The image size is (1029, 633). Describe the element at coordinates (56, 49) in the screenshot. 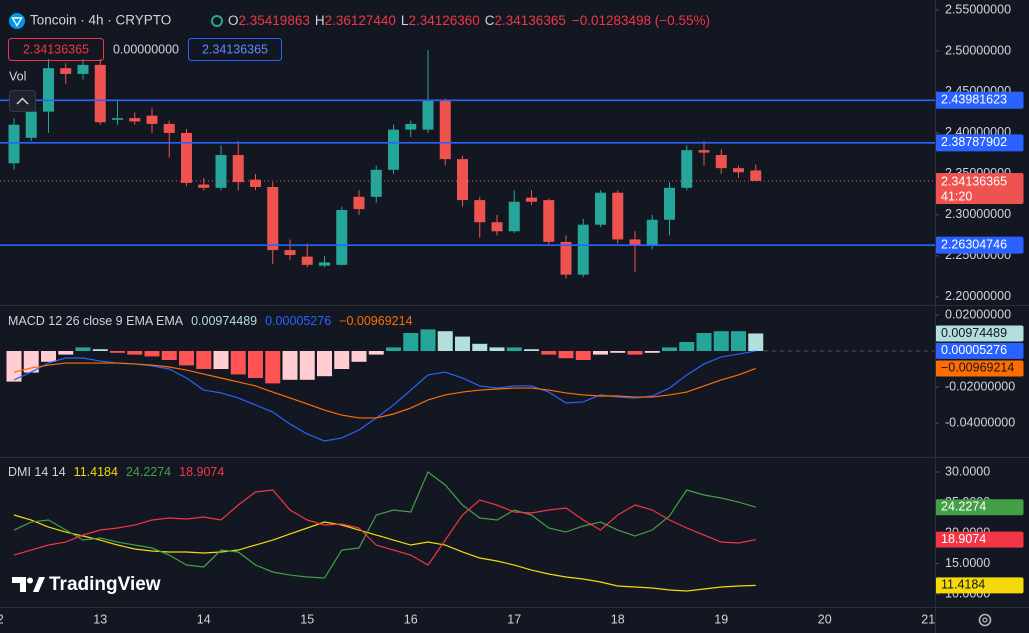

I see `sell-box` at that location.